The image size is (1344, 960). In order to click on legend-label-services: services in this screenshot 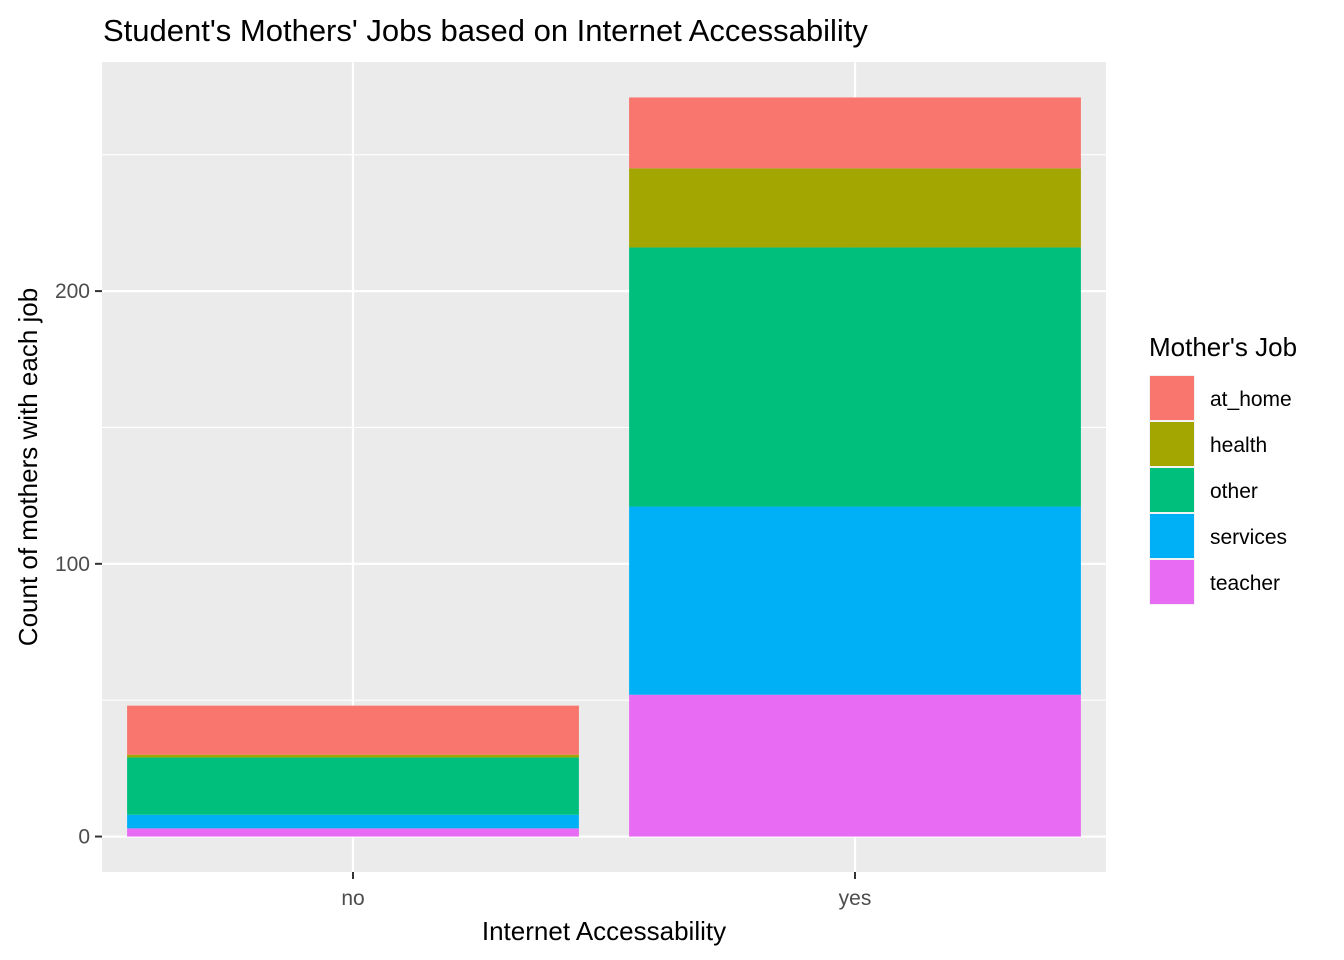, I will do `click(1248, 537)`.